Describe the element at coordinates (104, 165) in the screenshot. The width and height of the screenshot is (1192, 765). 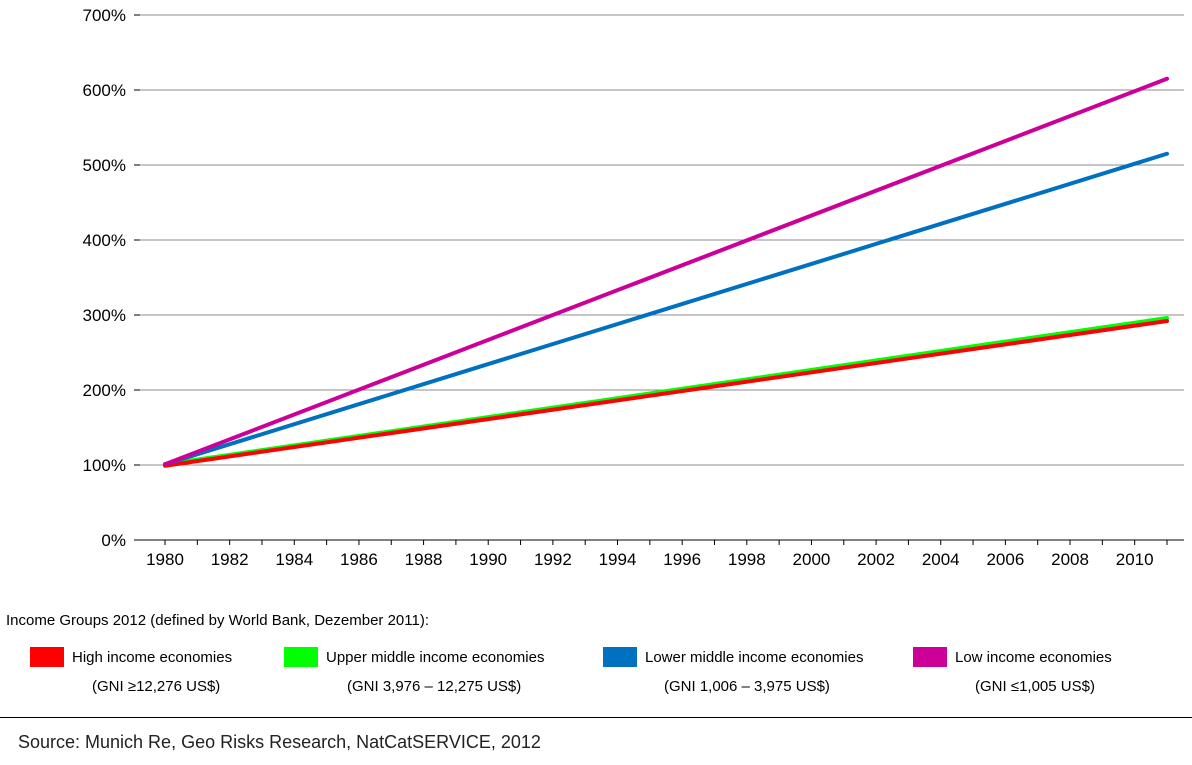
I see `y-tick-label: 500%` at that location.